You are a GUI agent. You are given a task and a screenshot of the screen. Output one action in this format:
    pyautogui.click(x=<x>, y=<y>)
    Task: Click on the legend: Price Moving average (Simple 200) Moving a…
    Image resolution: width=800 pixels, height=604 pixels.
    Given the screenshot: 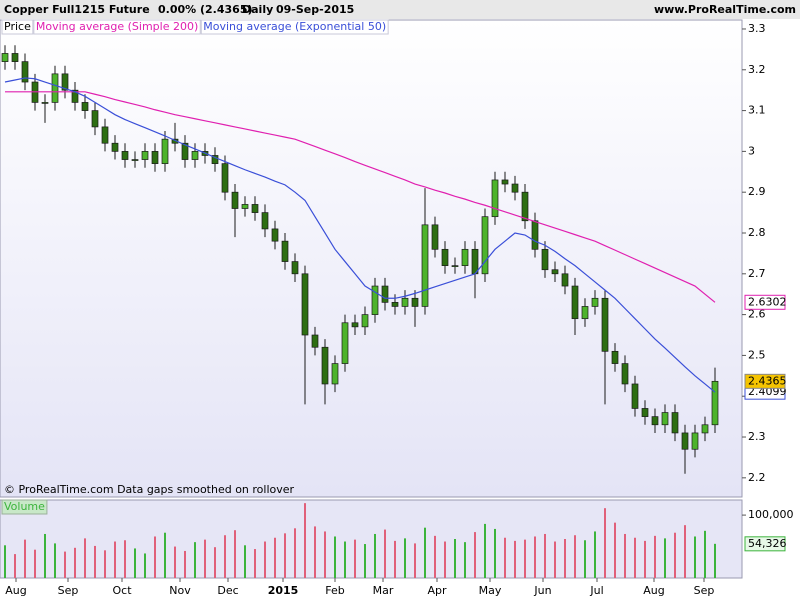 What is the action you would take?
    pyautogui.click(x=195, y=27)
    